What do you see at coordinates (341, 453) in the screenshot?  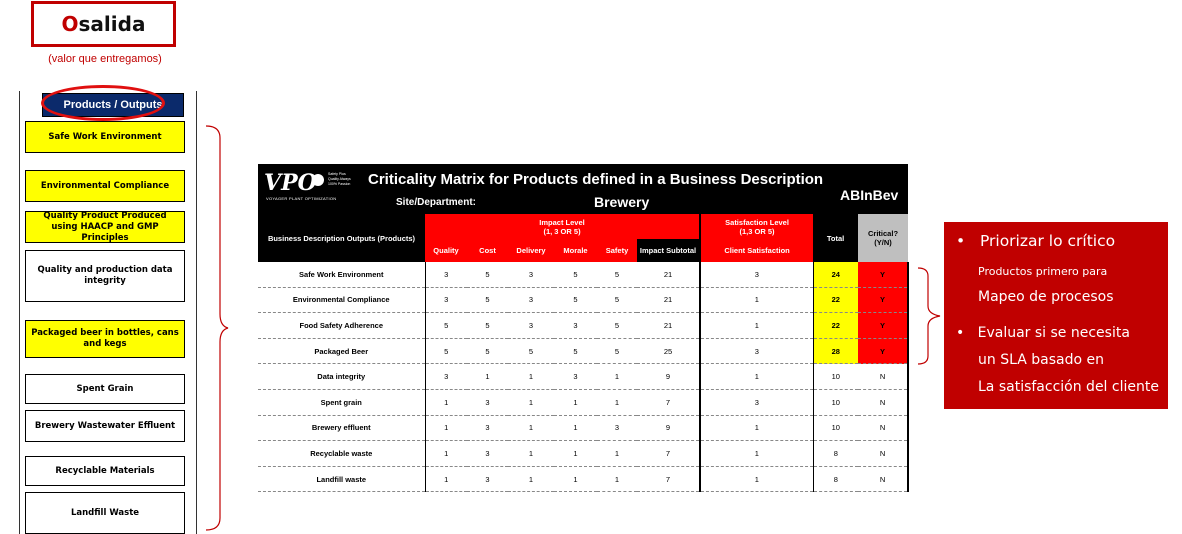 I see `matrix-cell-name: Recyclable waste` at bounding box center [341, 453].